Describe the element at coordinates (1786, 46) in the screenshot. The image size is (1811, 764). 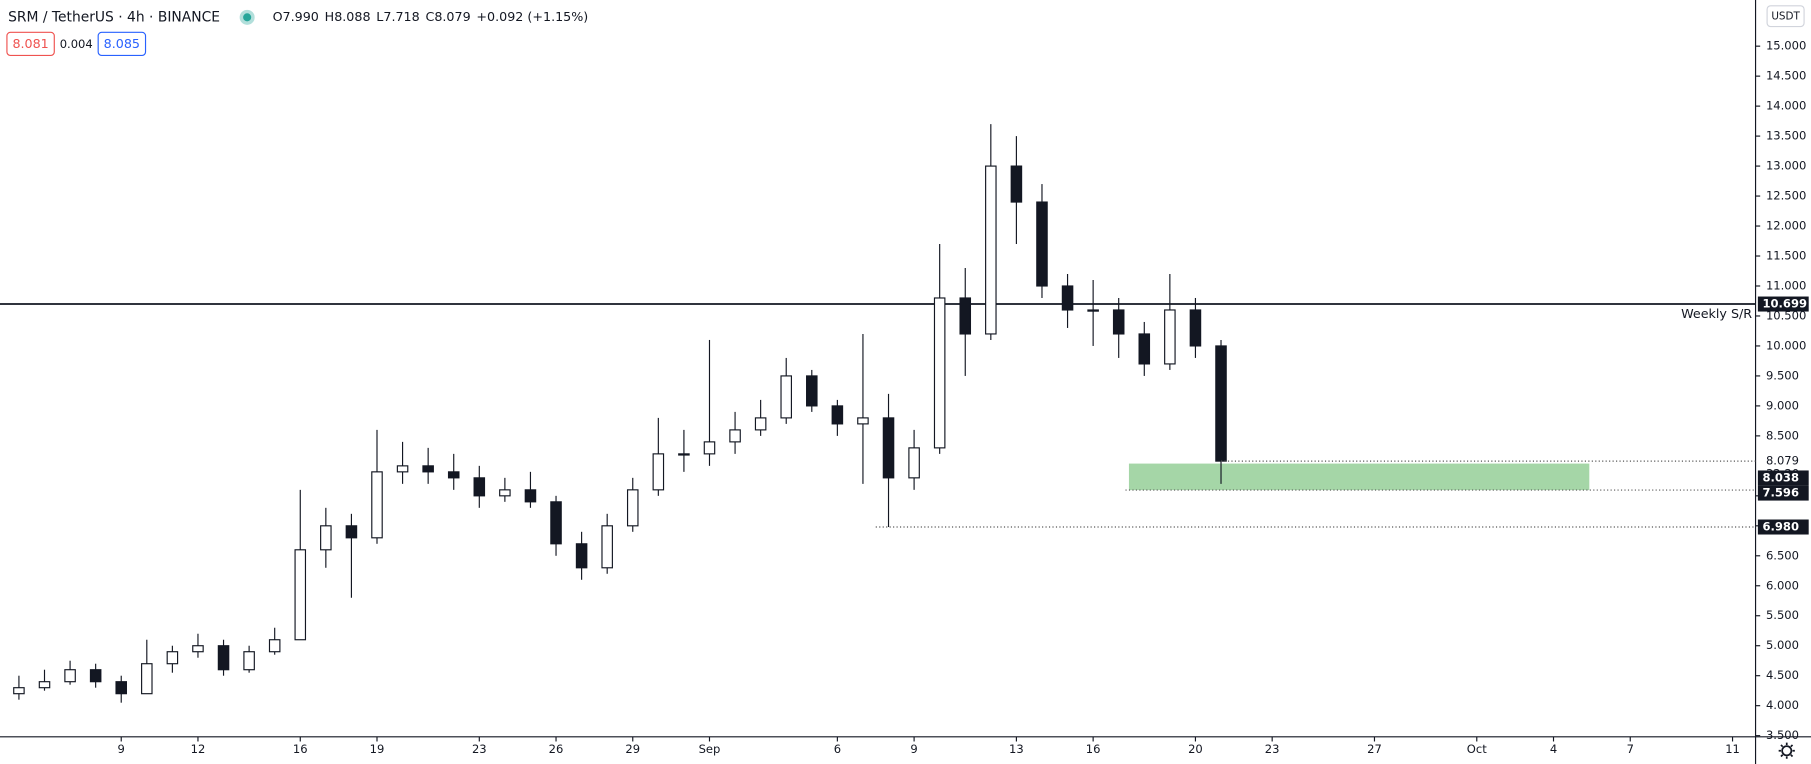
I see `y-tick-label: 15.000` at that location.